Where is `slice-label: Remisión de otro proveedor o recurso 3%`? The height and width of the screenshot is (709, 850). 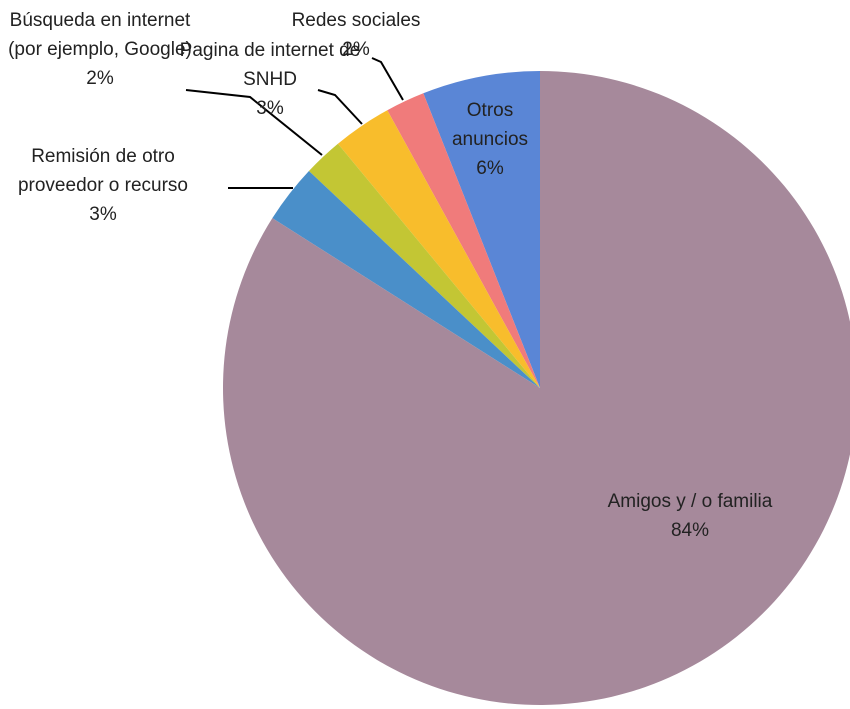 slice-label: Remisión de otro proveedor o recurso 3% is located at coordinates (103, 185).